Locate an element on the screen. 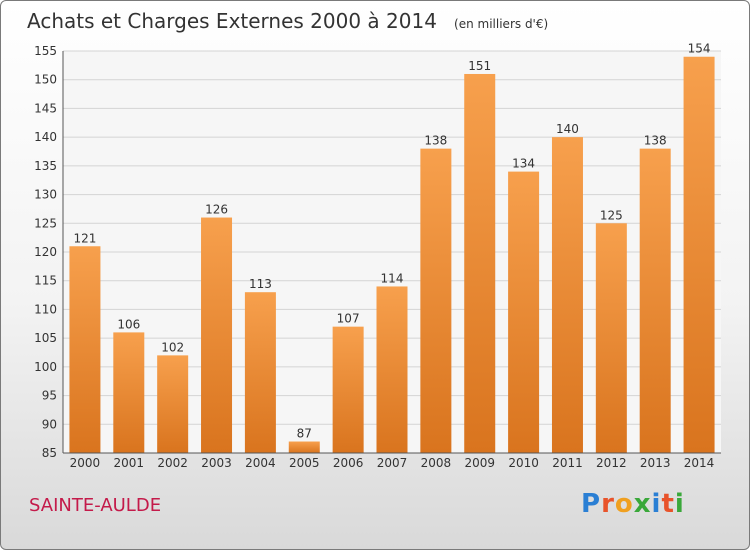 The width and height of the screenshot is (750, 550). y-tick-label: 105 is located at coordinates (45, 338).